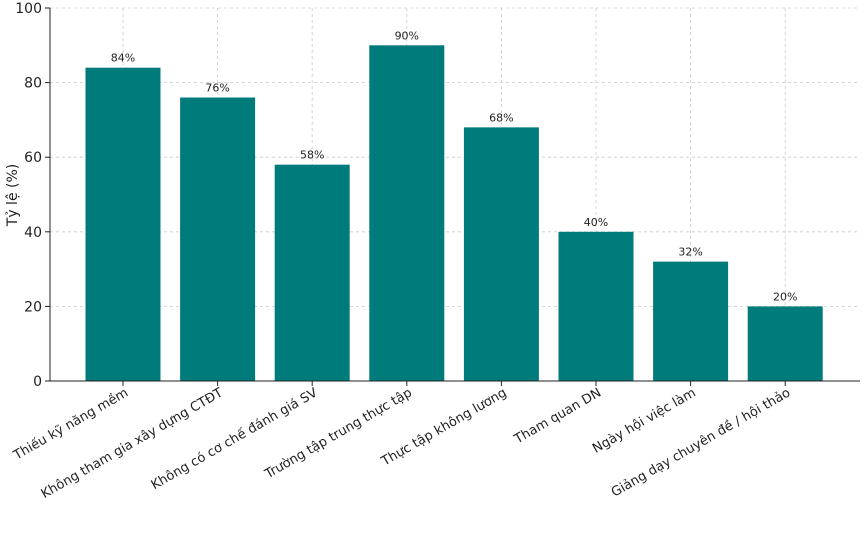  What do you see at coordinates (312, 155) in the screenshot?
I see `data-label: 58%` at bounding box center [312, 155].